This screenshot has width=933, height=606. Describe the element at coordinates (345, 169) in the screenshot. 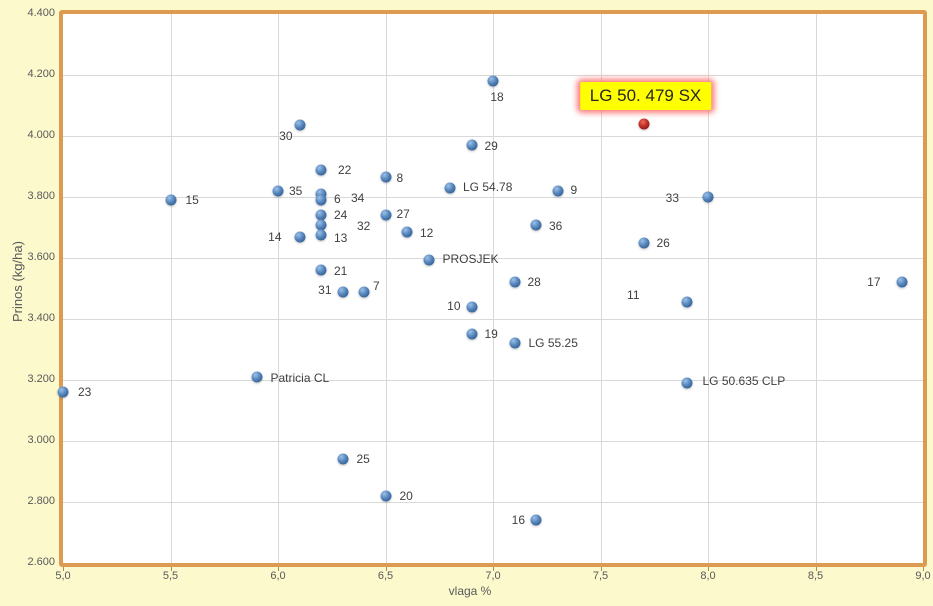

I see `data-point-label: 22` at that location.